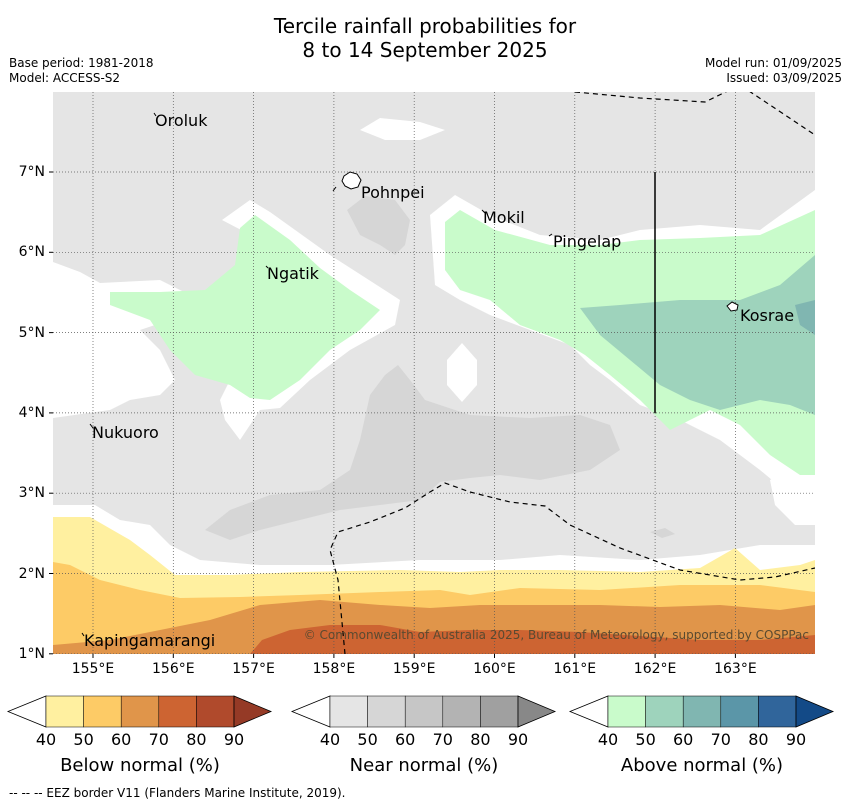  What do you see at coordinates (414, 669) in the screenshot?
I see `lon-label: 159°E` at bounding box center [414, 669].